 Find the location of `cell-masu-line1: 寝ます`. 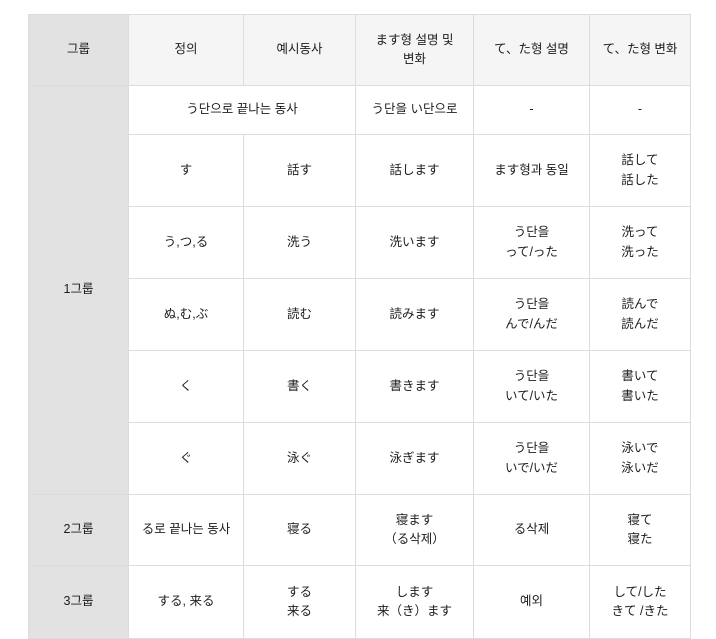

cell-masu-line1: 寝ます is located at coordinates (414, 519).